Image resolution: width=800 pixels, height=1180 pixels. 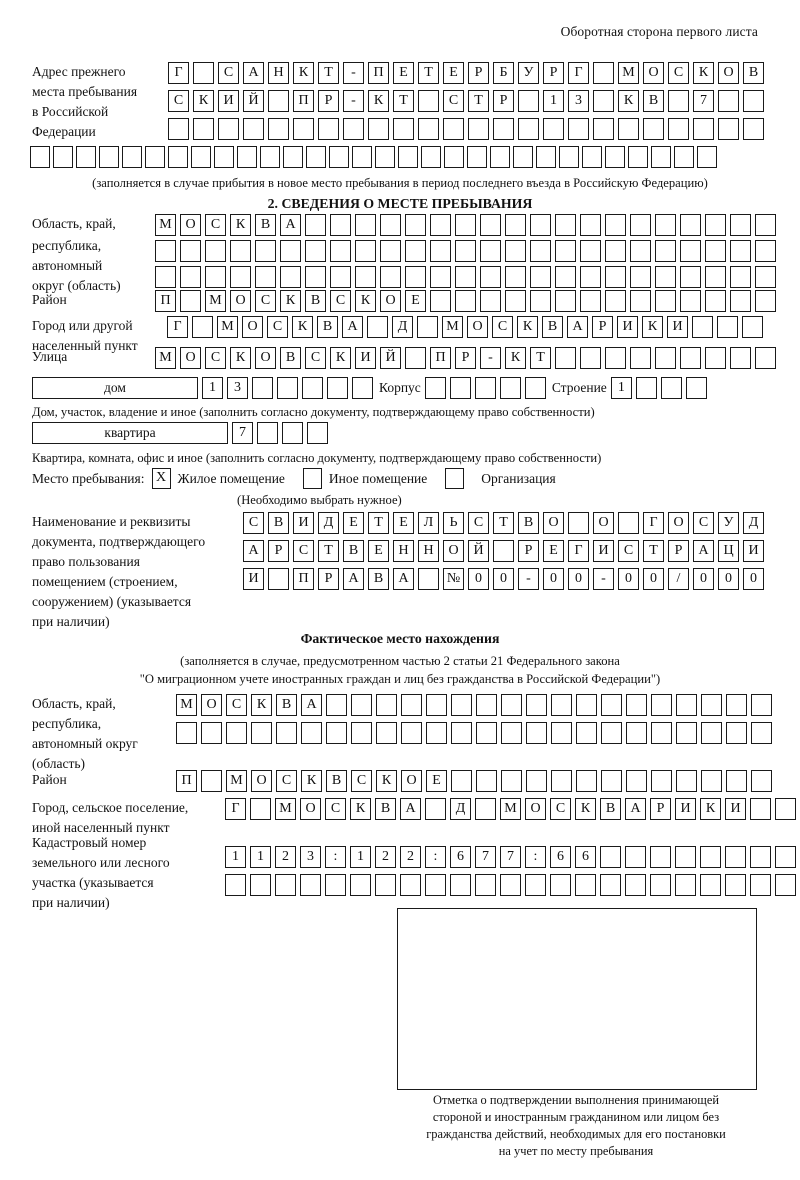 I want to click on char-cell: П, so click(x=303, y=101).